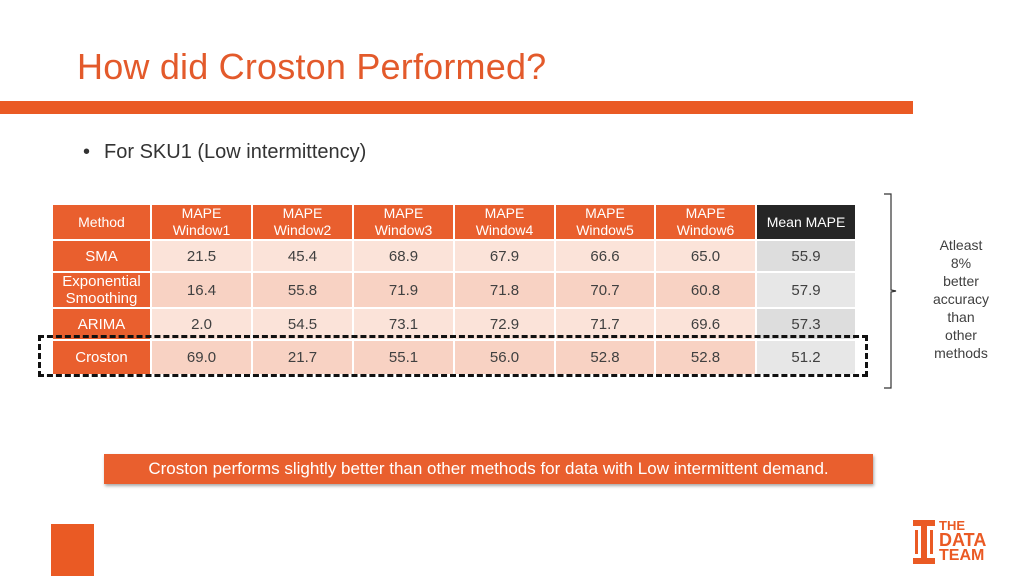 Image resolution: width=1024 pixels, height=576 pixels. Describe the element at coordinates (235, 152) in the screenshot. I see `bullet-text: For SKU1 (Low intermittency)` at that location.